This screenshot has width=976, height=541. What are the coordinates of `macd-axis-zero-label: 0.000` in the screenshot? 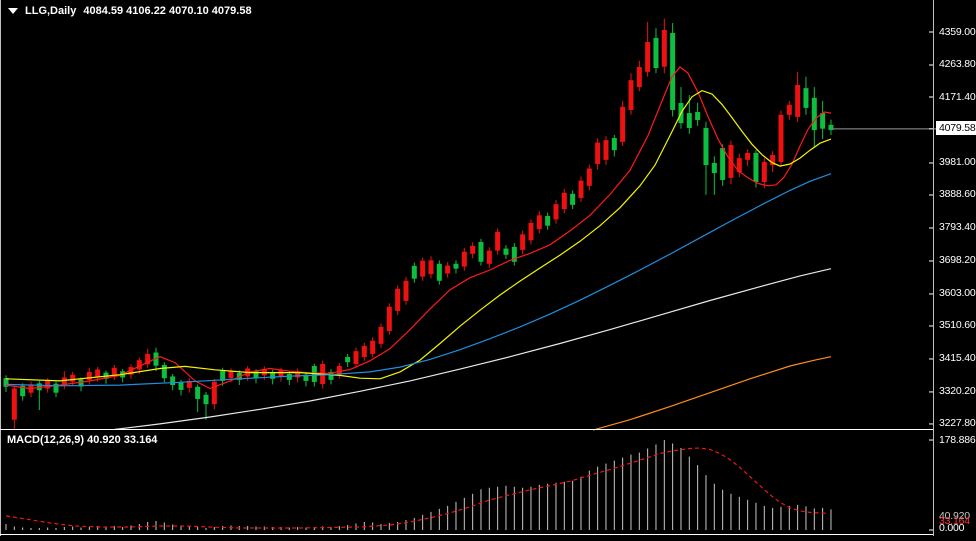 It's located at (952, 528).